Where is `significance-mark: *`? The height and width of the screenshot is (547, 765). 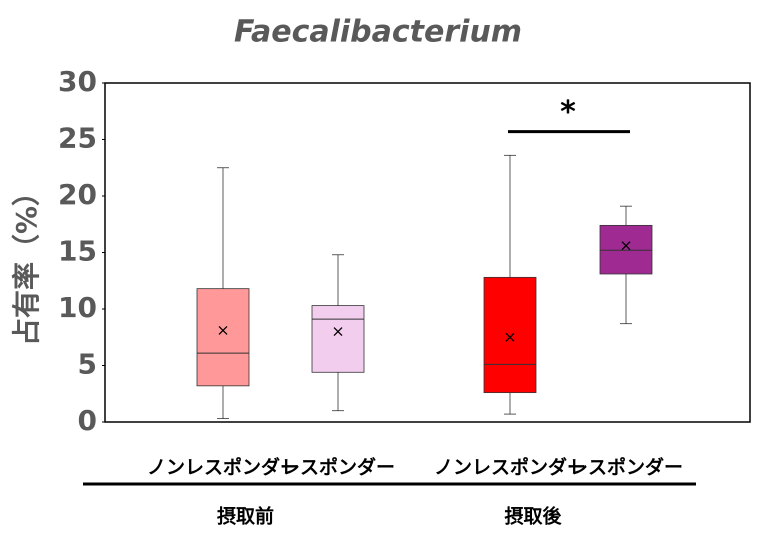
significance-mark: * is located at coordinates (568, 112).